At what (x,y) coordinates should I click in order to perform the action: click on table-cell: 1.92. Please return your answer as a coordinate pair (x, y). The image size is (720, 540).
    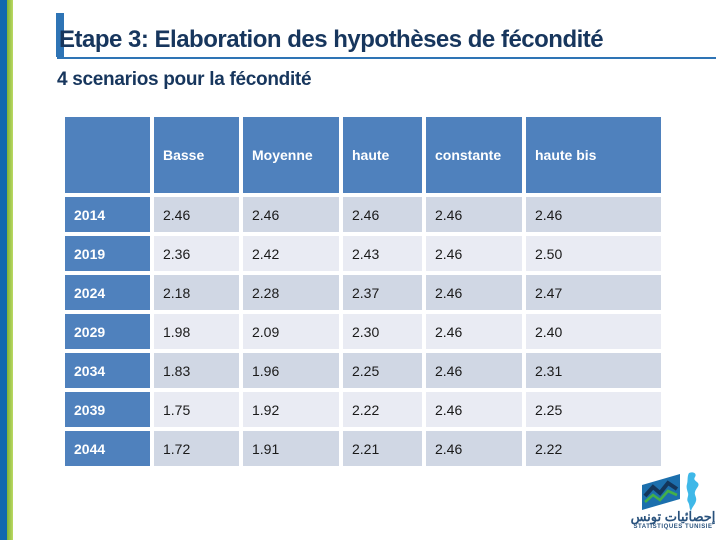
    Looking at the image, I should click on (291, 409).